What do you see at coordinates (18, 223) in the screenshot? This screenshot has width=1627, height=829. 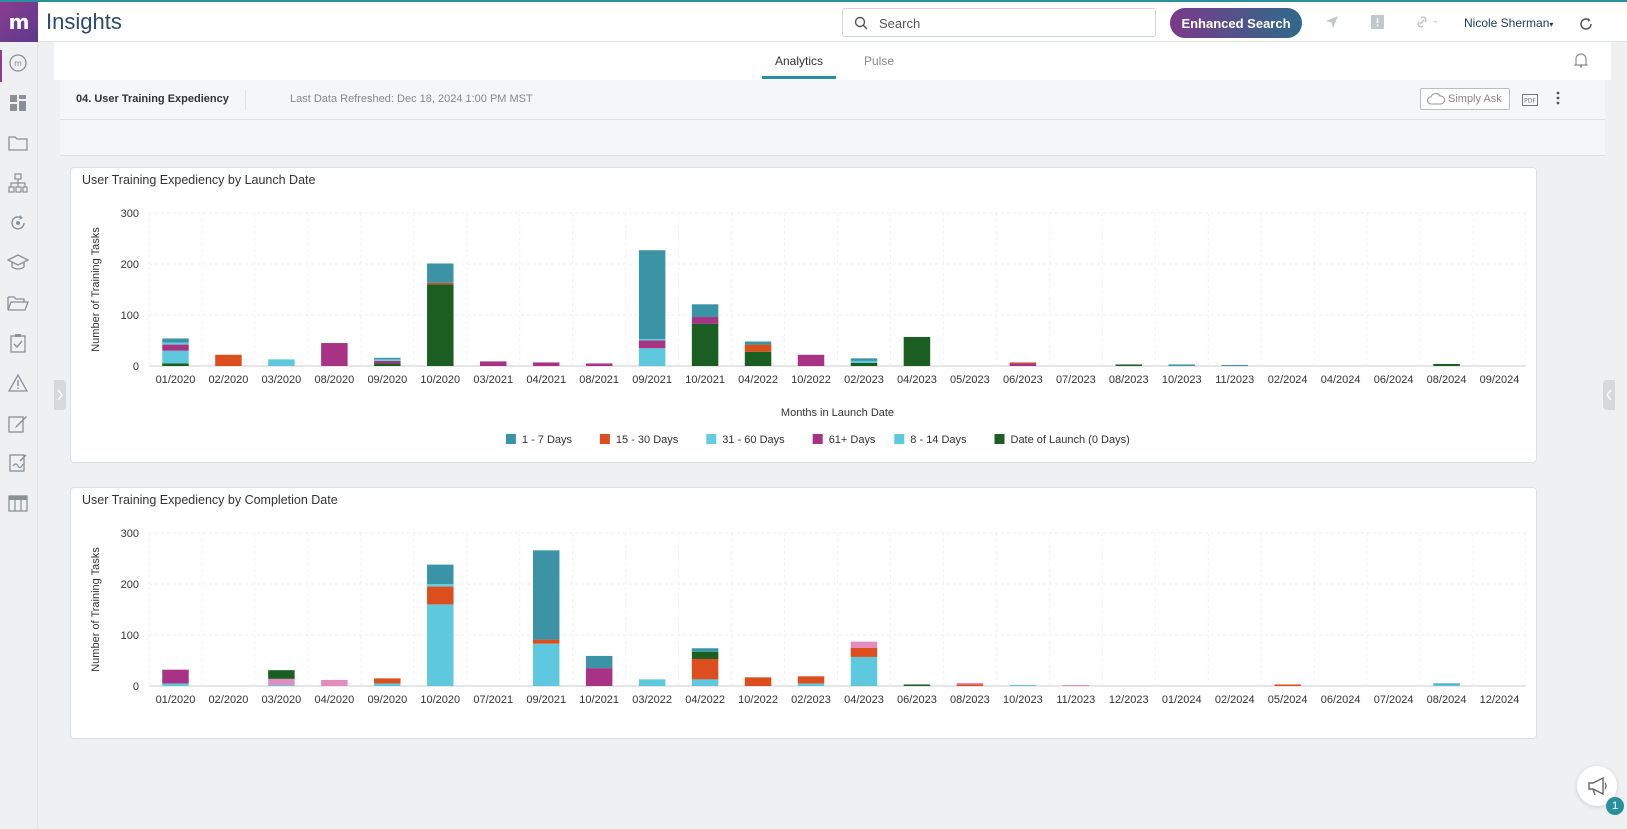 I see `cycle-icon` at bounding box center [18, 223].